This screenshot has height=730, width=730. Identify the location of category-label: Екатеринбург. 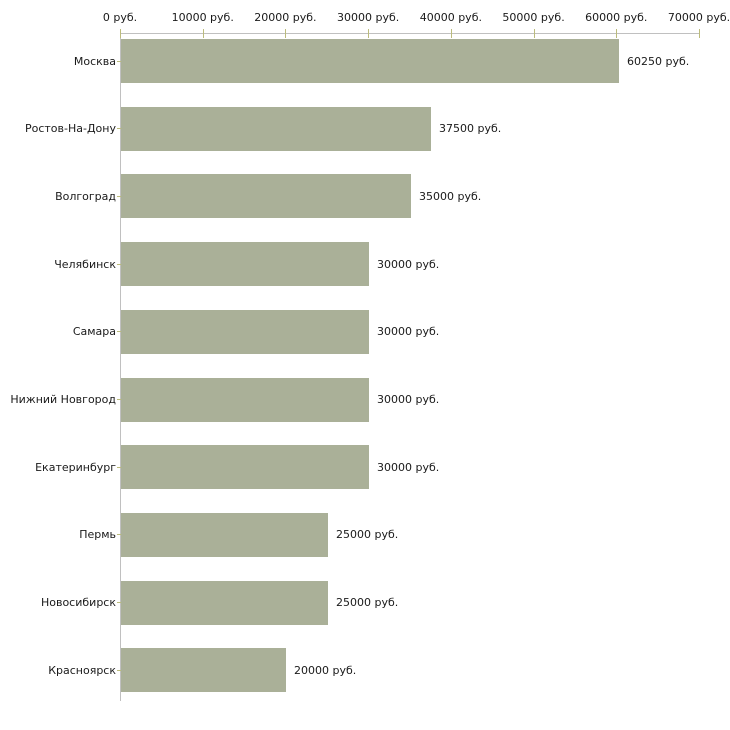
(75, 467).